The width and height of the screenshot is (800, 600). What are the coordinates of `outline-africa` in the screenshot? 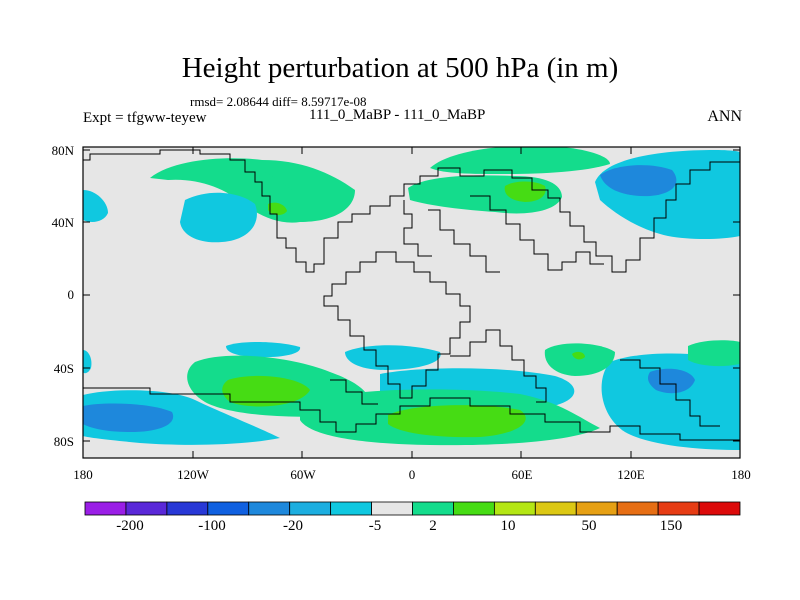 It's located at (397, 325).